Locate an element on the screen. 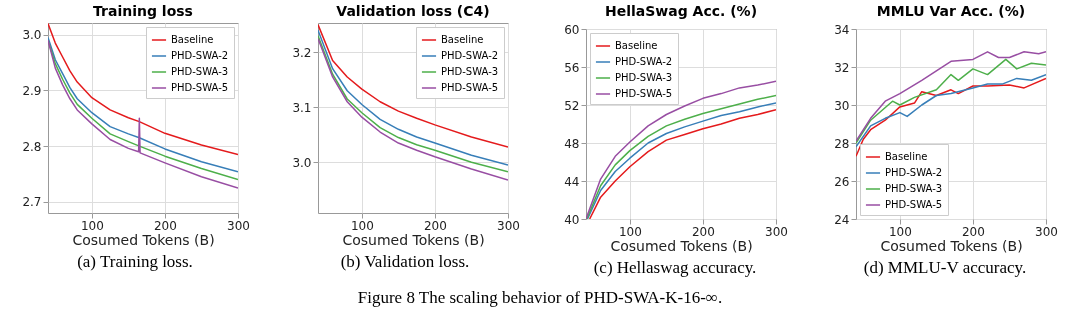 The height and width of the screenshot is (332, 1080). y-tick-label: 24 is located at coordinates (841, 219).